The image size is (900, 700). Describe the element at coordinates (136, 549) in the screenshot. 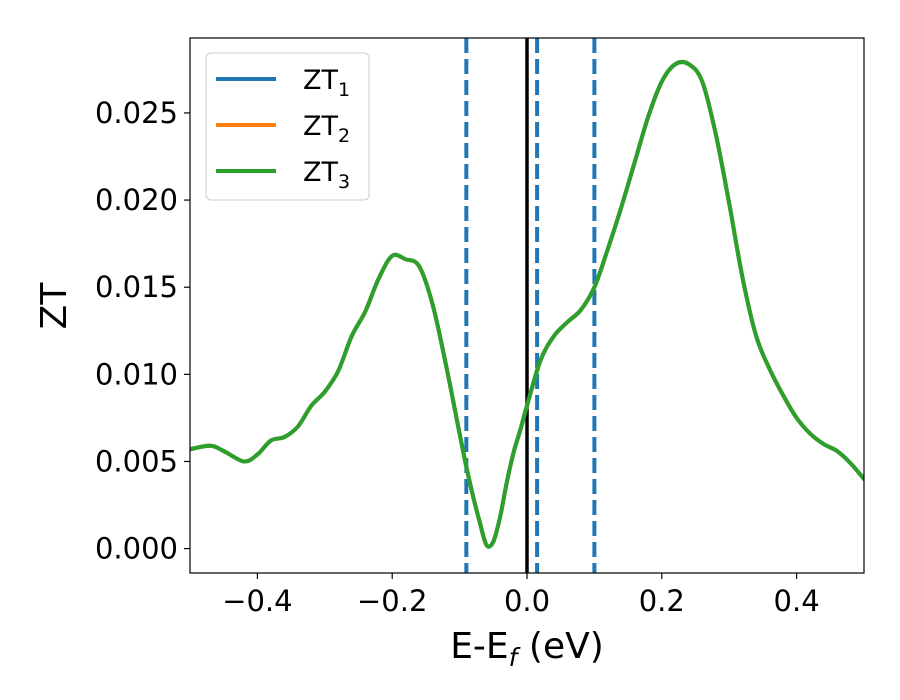

I see `y-tick-label: 0.000` at that location.